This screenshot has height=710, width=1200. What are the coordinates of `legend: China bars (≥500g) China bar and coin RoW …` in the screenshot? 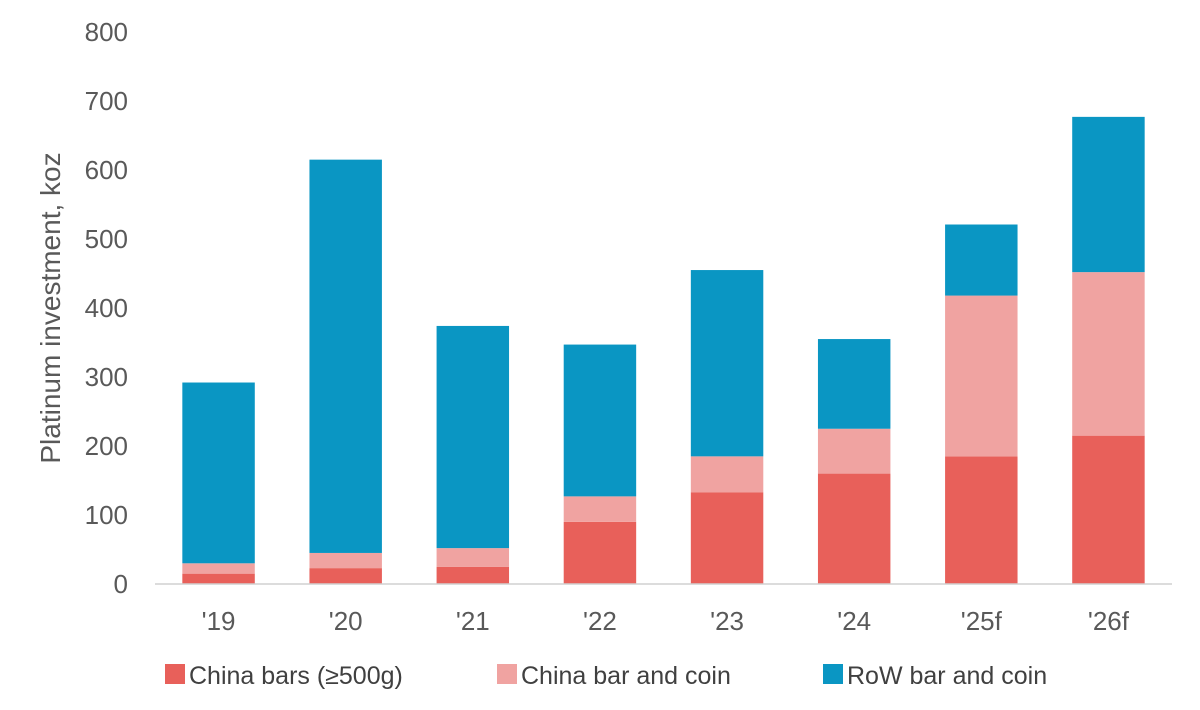 It's located at (606, 676).